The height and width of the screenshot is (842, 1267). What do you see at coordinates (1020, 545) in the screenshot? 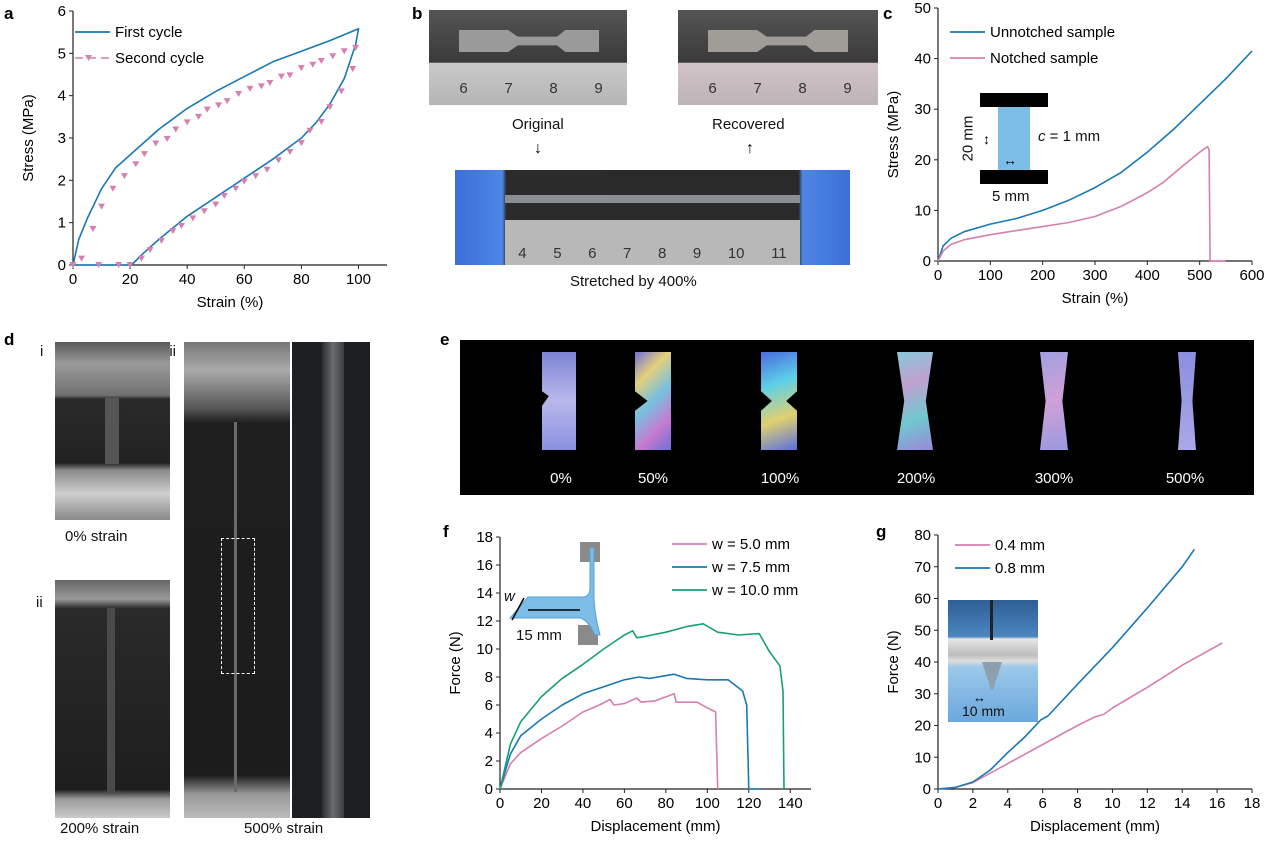
I see `legend-label: 0.4 mm` at bounding box center [1020, 545].